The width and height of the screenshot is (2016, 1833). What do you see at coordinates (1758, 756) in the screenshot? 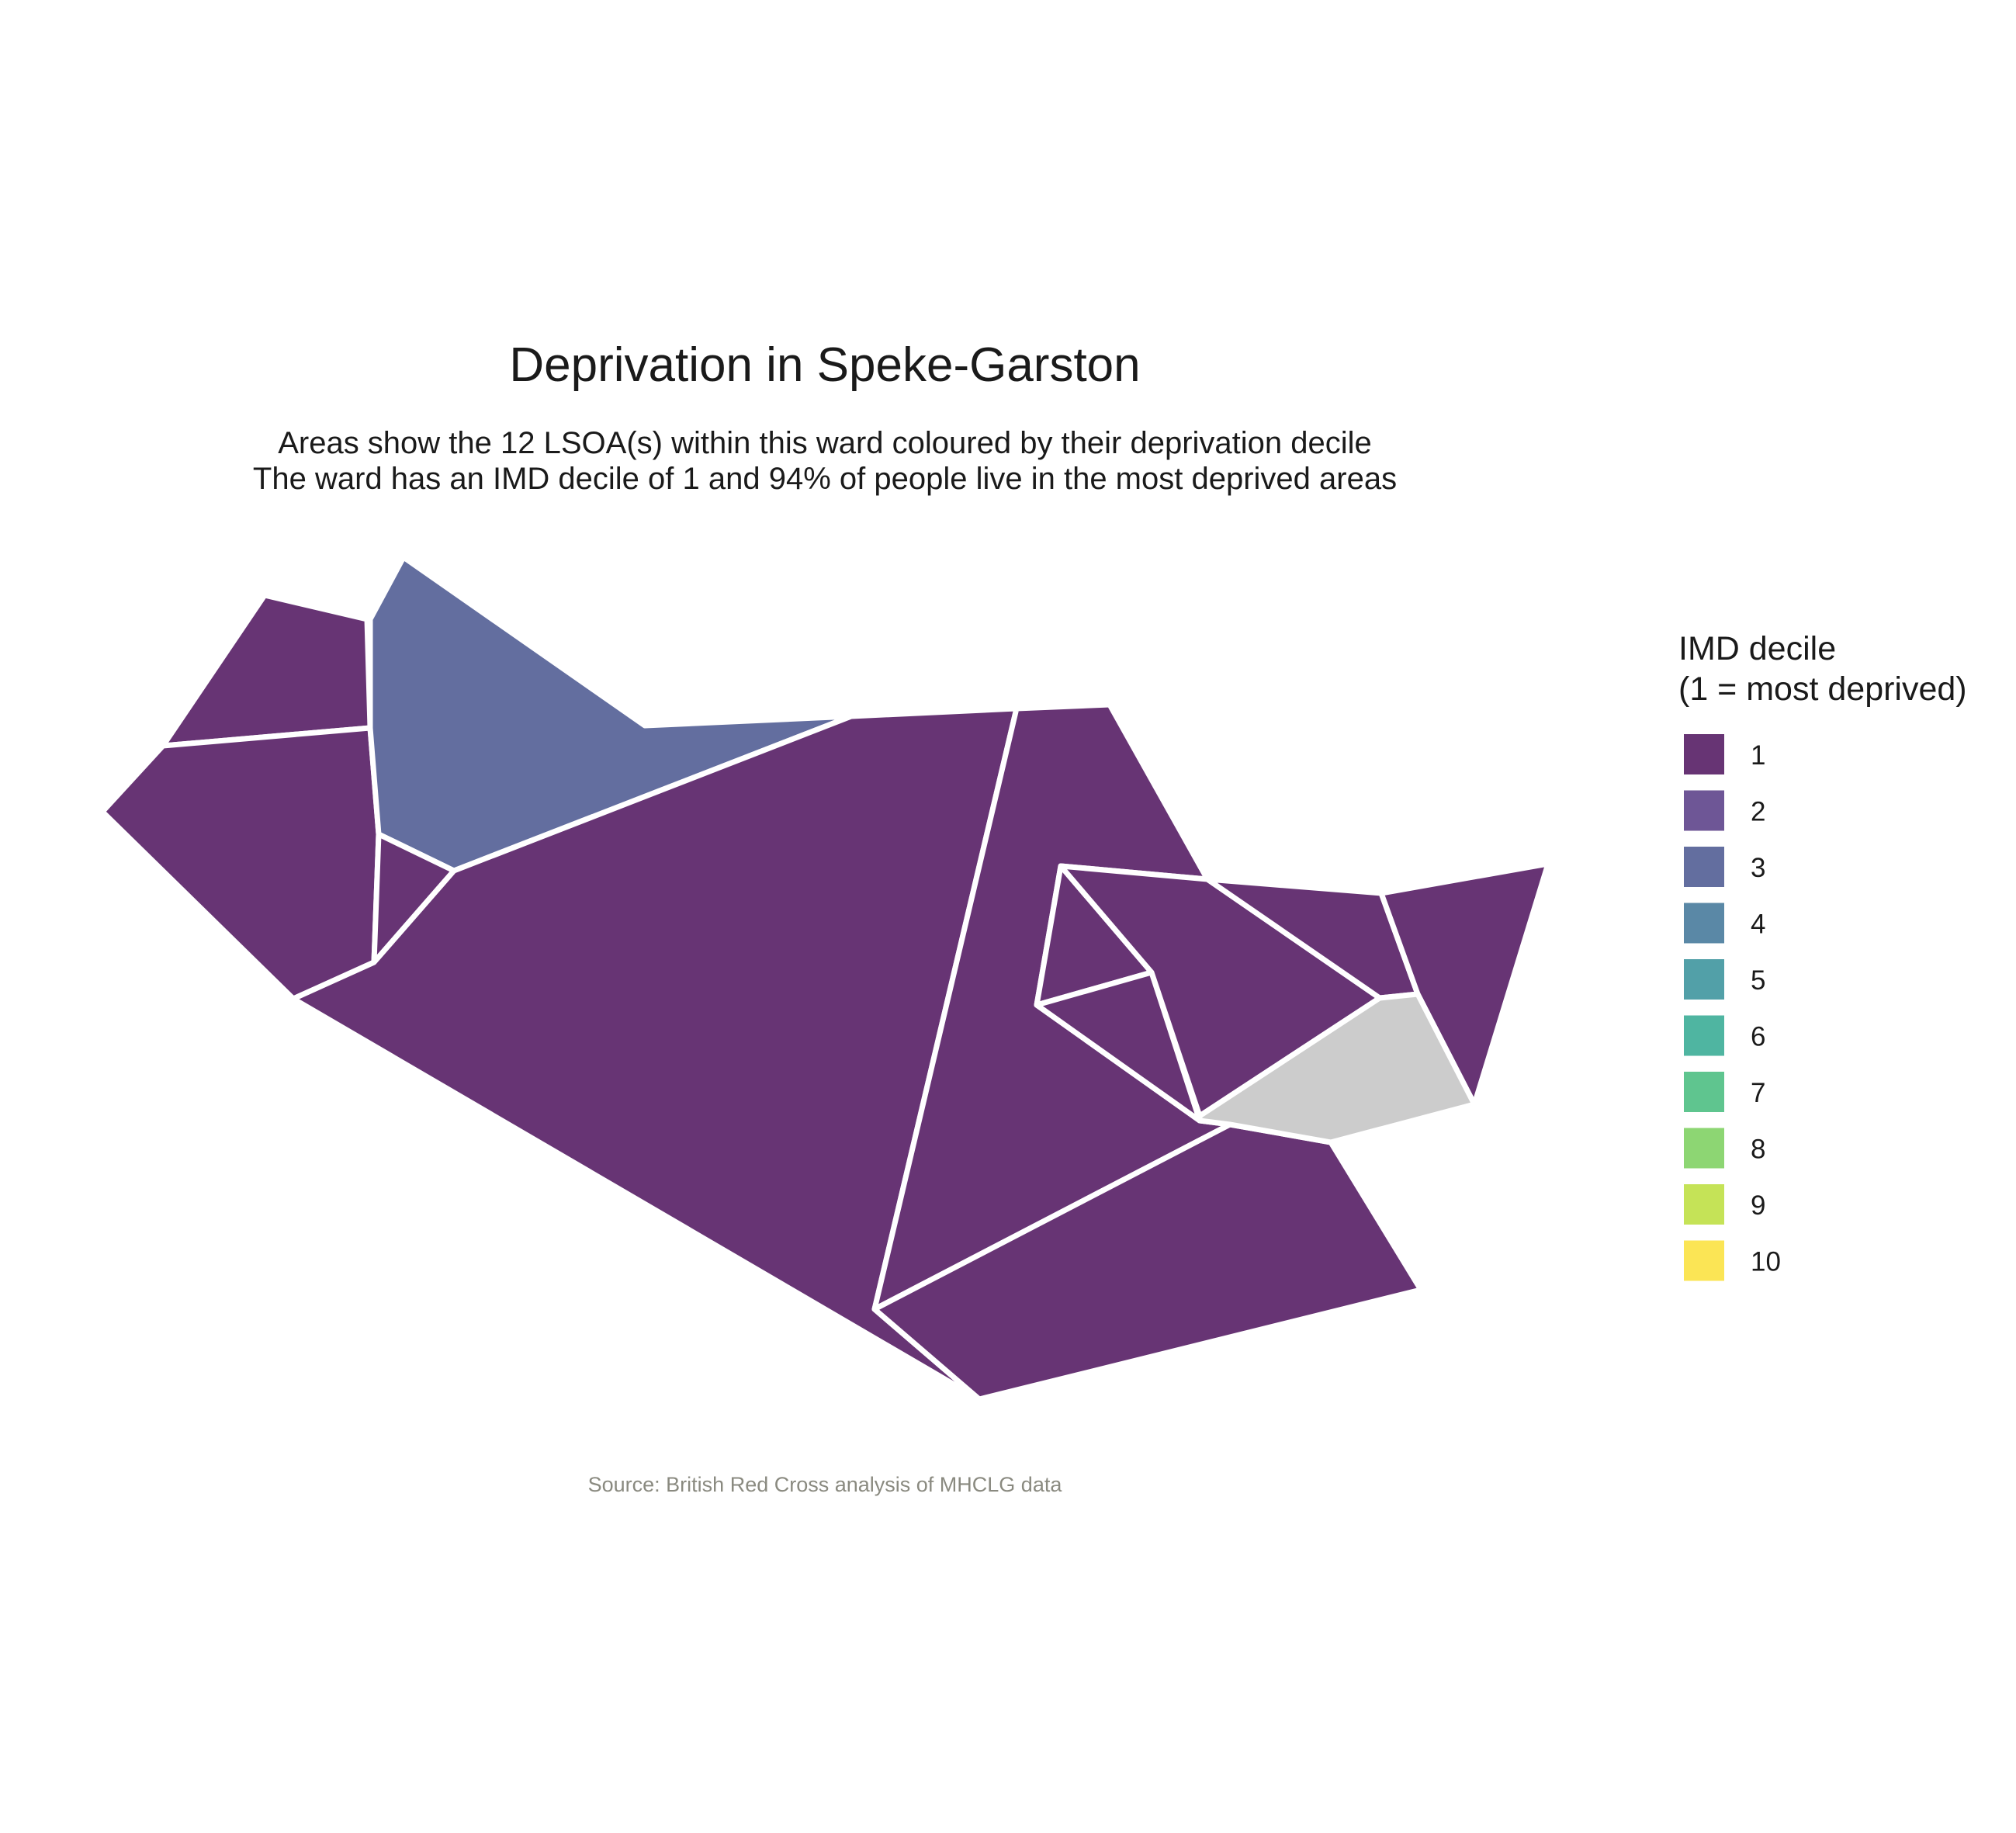
I see `legend-label-1: 1` at bounding box center [1758, 756].